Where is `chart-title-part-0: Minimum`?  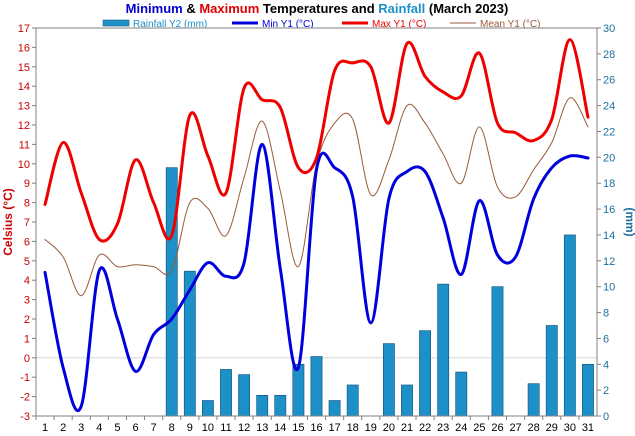
chart-title-part-0: Minimum is located at coordinates (154, 8).